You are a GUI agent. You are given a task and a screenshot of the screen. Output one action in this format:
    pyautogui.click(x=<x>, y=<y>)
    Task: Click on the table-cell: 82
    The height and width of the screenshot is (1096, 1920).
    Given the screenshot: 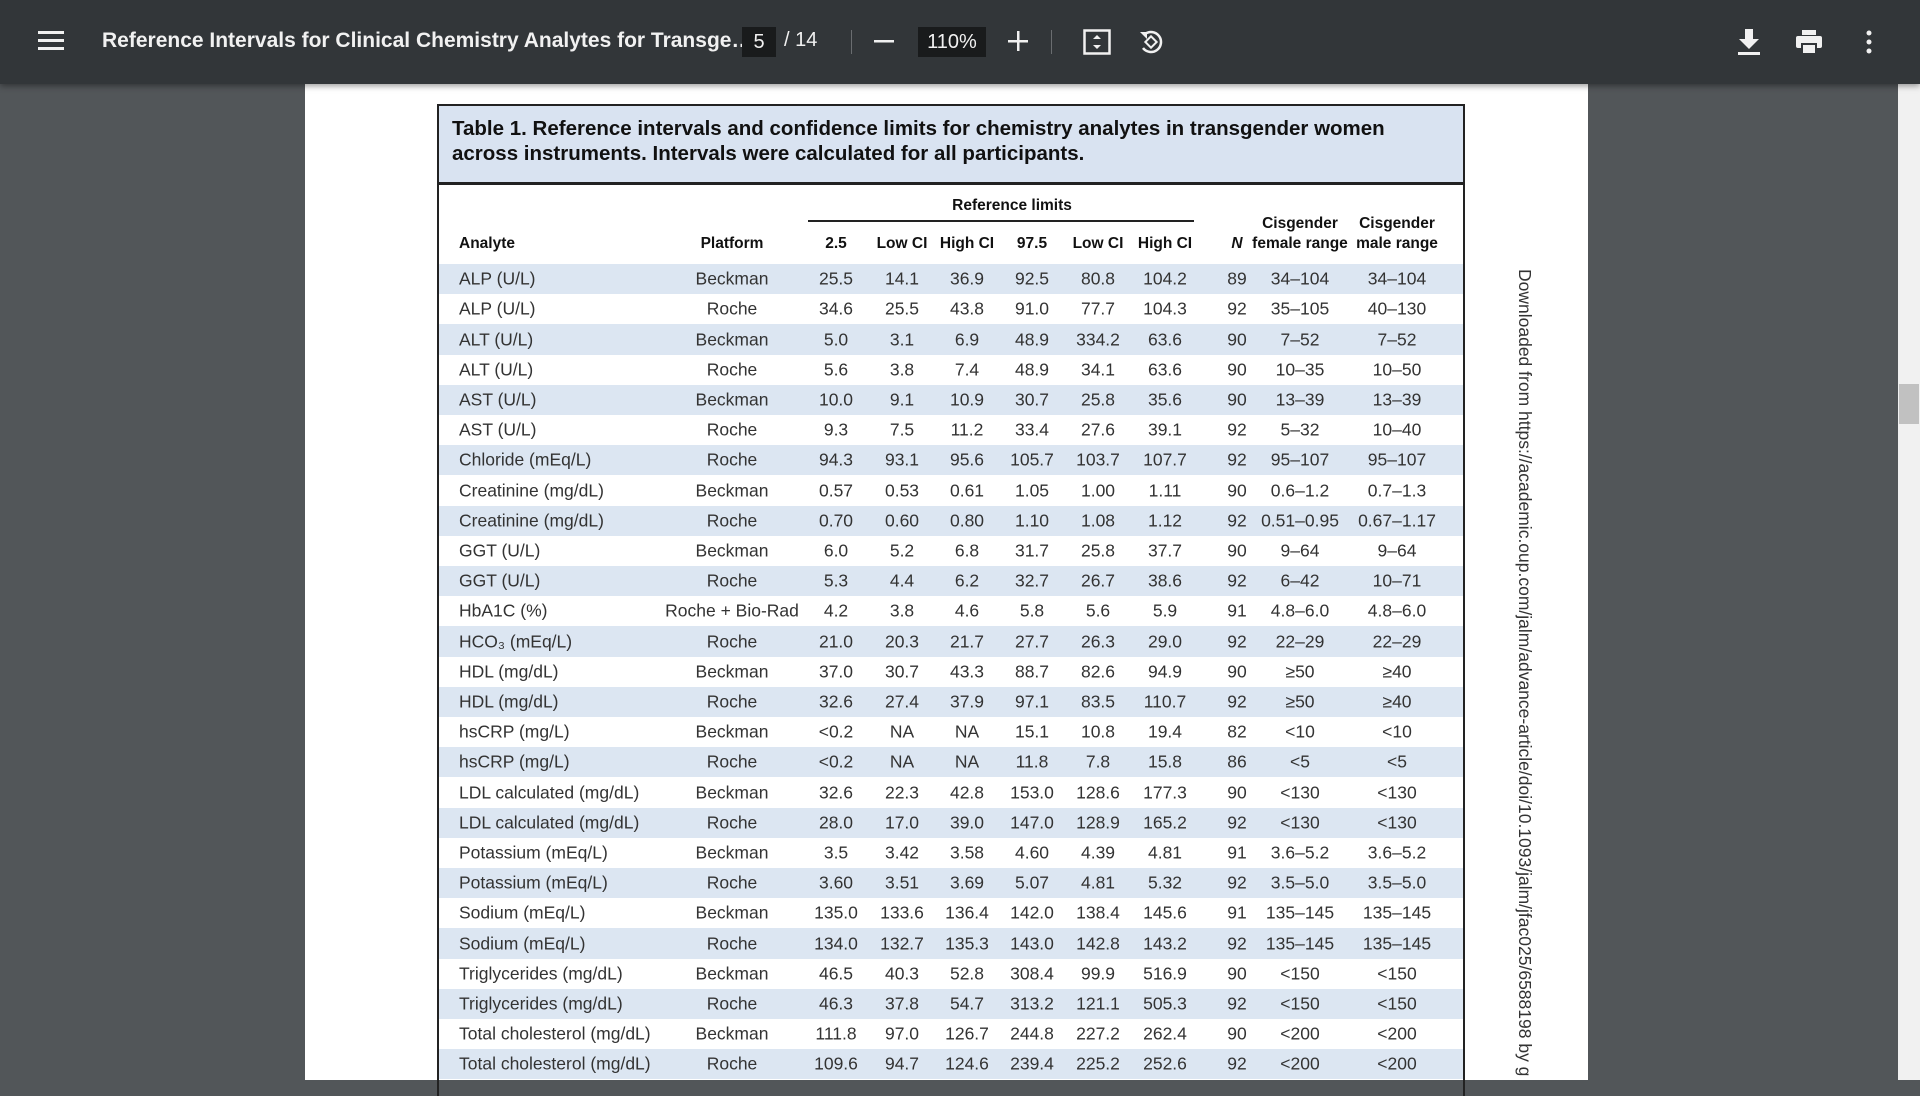 What is the action you would take?
    pyautogui.click(x=1237, y=731)
    